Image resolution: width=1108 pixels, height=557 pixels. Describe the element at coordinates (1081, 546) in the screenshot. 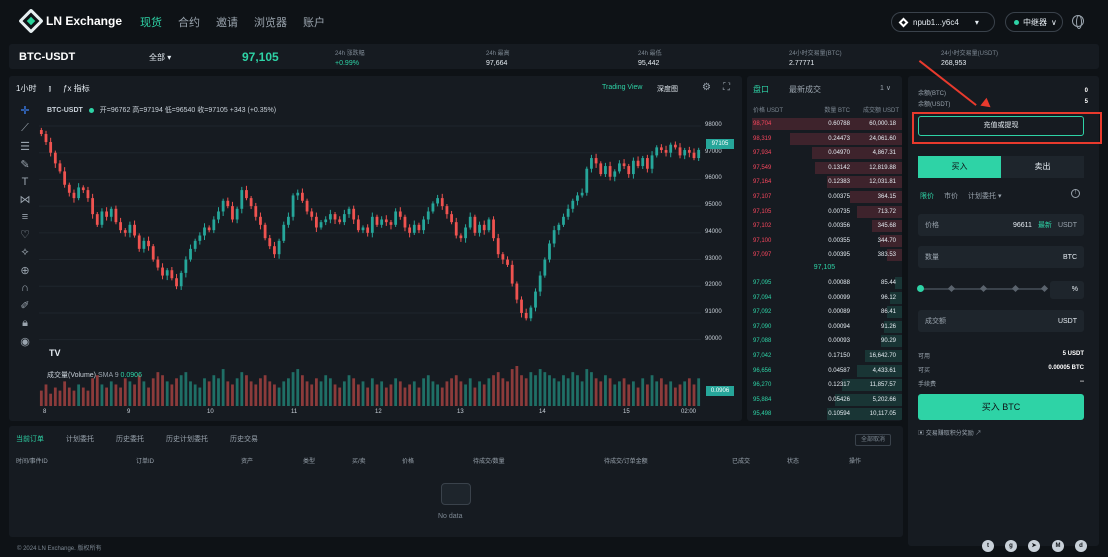

I see `discord-icon: d` at that location.